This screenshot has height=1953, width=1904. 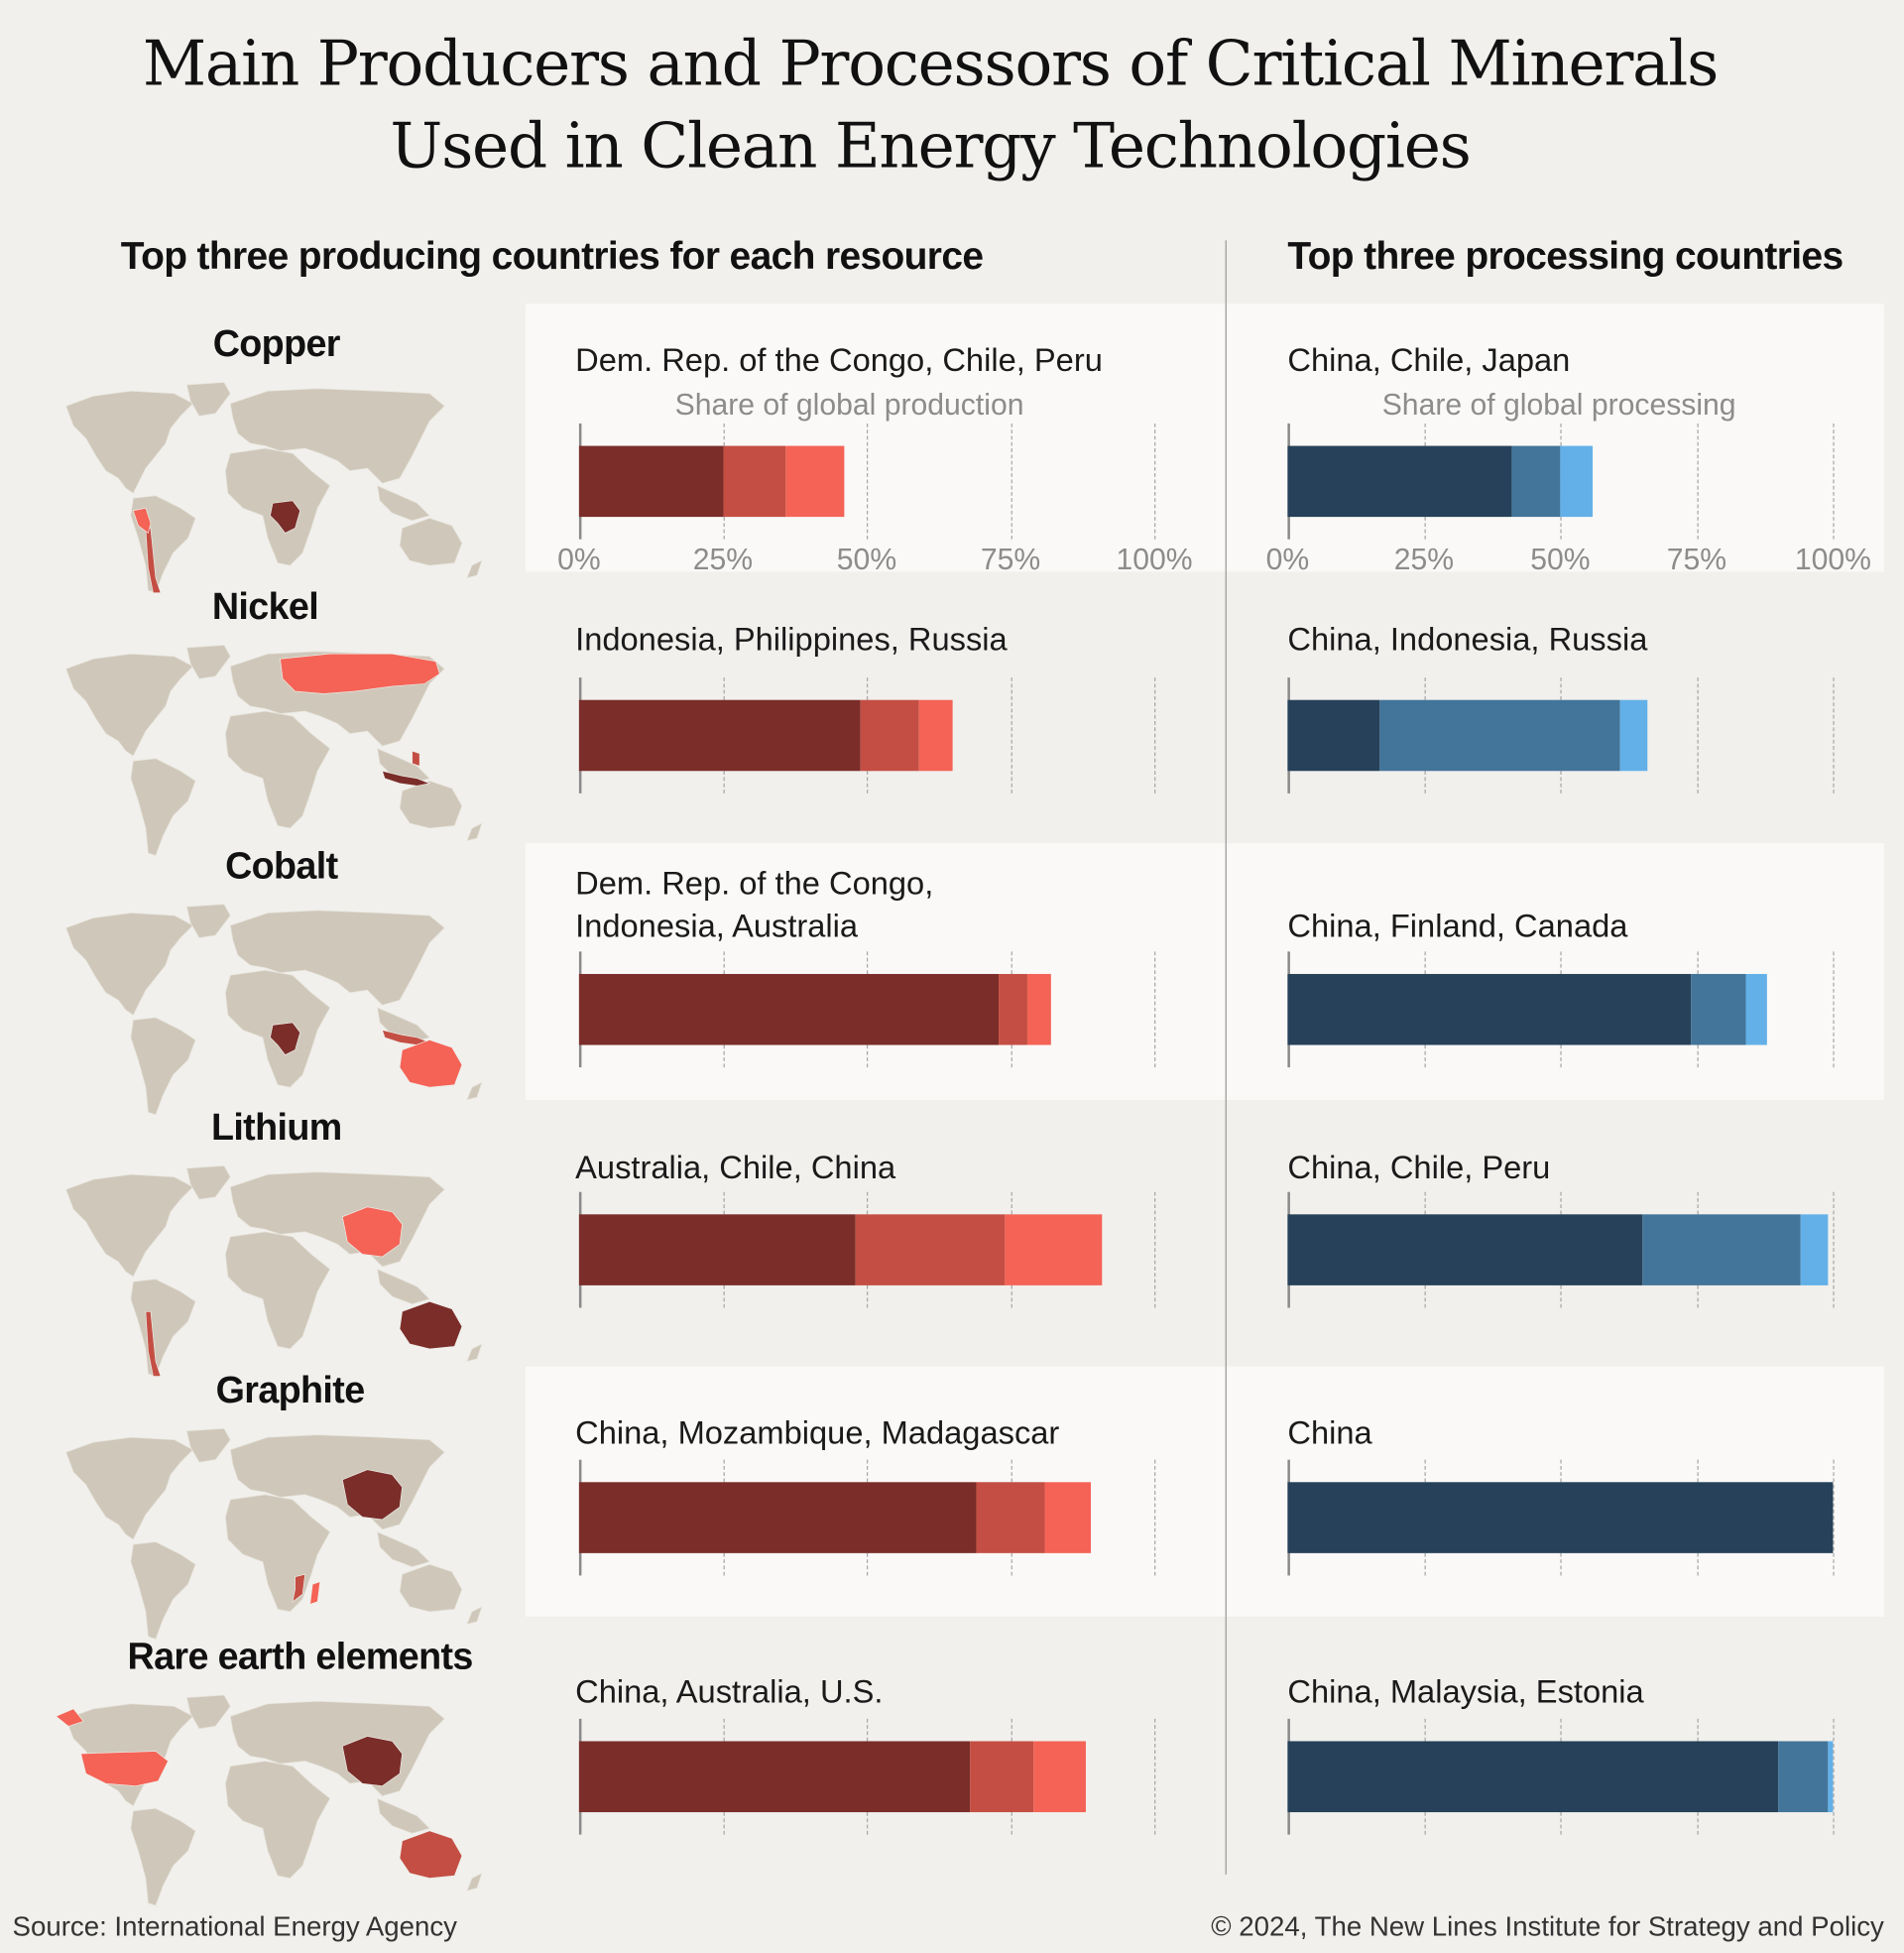 I want to click on source-note: Source: International Energy Agency, so click(x=234, y=1926).